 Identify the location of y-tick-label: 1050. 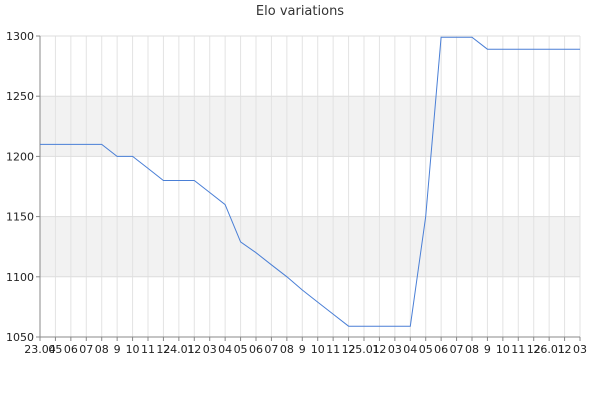
(20, 337).